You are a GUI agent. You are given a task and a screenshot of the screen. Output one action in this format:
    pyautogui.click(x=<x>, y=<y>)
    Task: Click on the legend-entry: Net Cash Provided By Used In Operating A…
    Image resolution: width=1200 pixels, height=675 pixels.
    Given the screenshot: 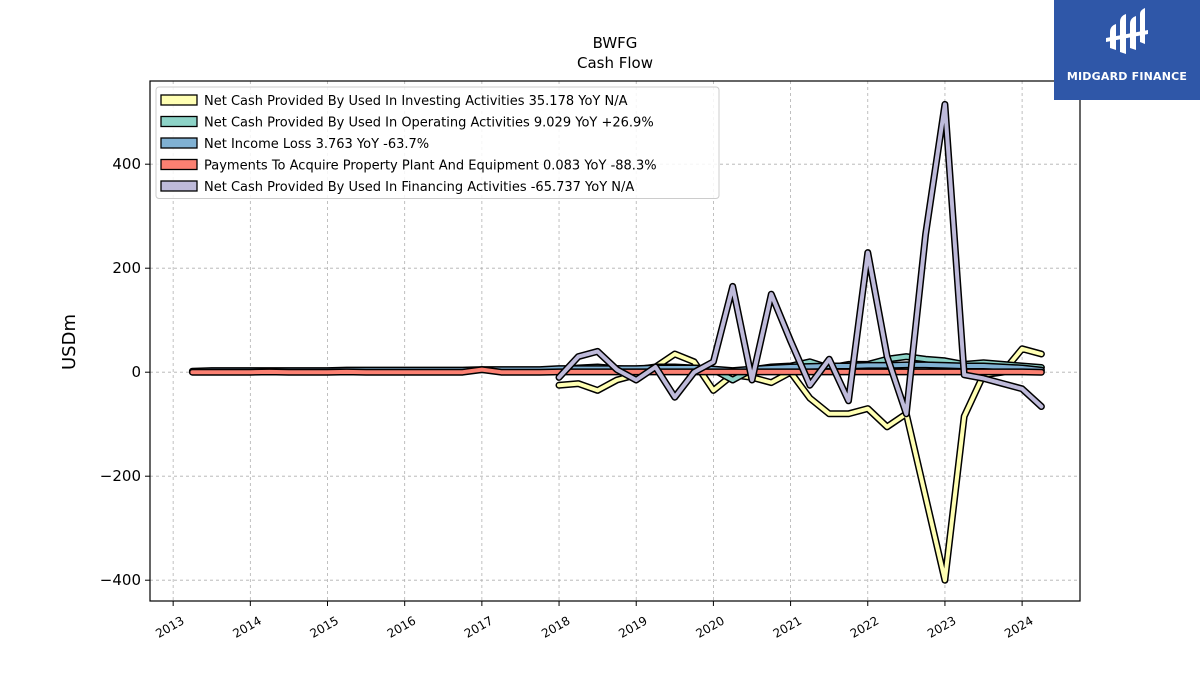 What is the action you would take?
    pyautogui.click(x=429, y=123)
    